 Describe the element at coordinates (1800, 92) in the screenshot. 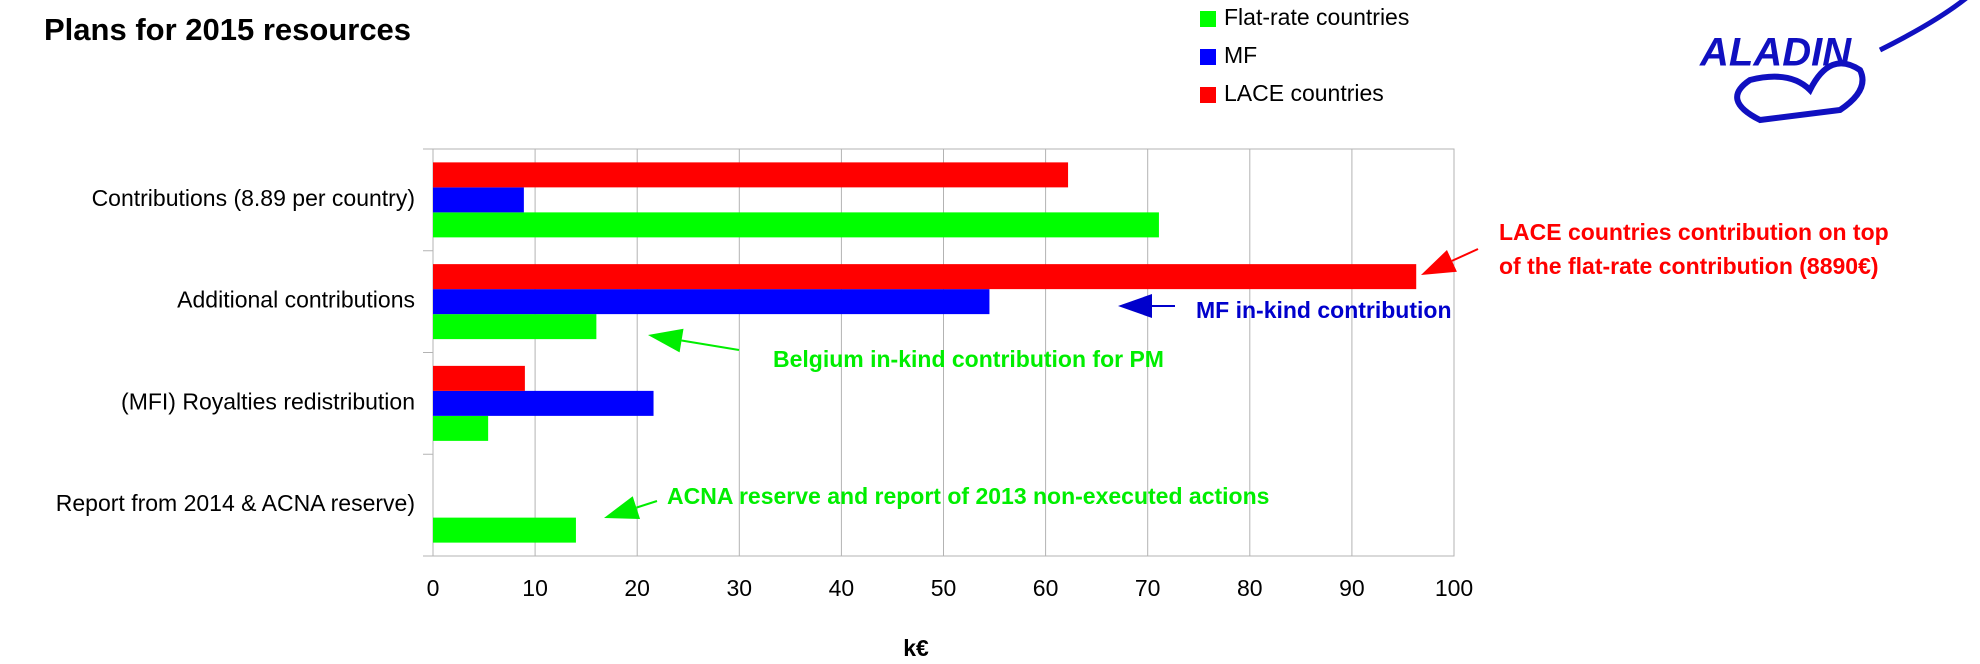

I see `logo-lamp` at that location.